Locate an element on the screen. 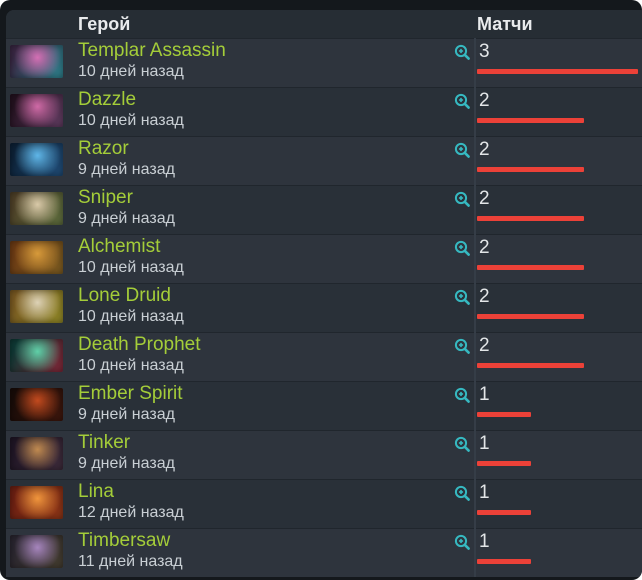  hero-name-link: Sniper is located at coordinates (105, 197).